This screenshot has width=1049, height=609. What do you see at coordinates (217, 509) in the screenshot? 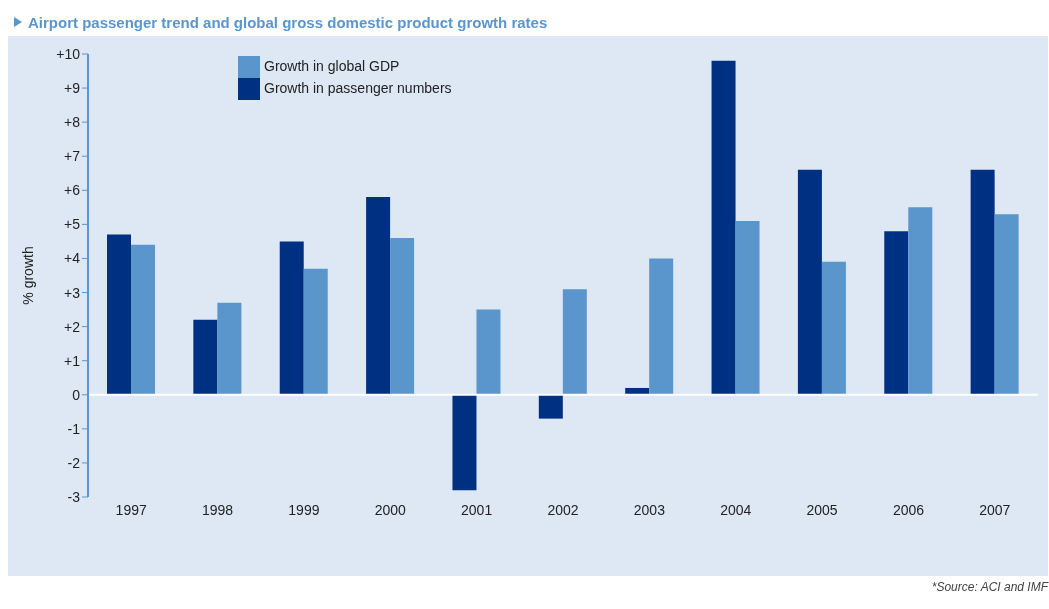
I see `x-tick-label: 1998` at bounding box center [217, 509].